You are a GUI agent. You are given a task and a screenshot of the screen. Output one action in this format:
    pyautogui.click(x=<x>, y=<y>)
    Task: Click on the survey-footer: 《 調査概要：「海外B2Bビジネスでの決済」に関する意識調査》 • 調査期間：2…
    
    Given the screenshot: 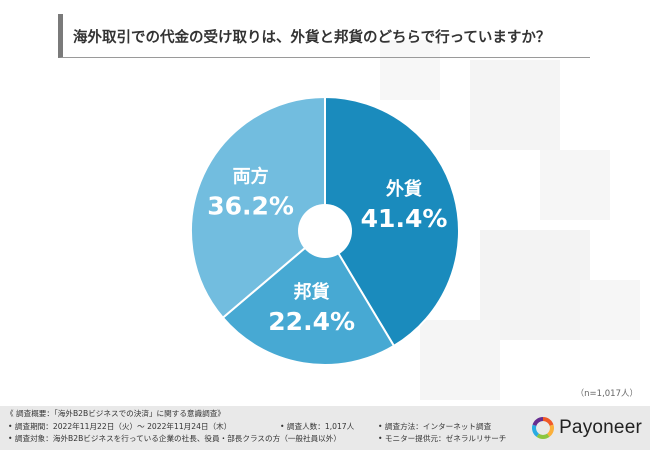 What is the action you would take?
    pyautogui.click(x=325, y=428)
    